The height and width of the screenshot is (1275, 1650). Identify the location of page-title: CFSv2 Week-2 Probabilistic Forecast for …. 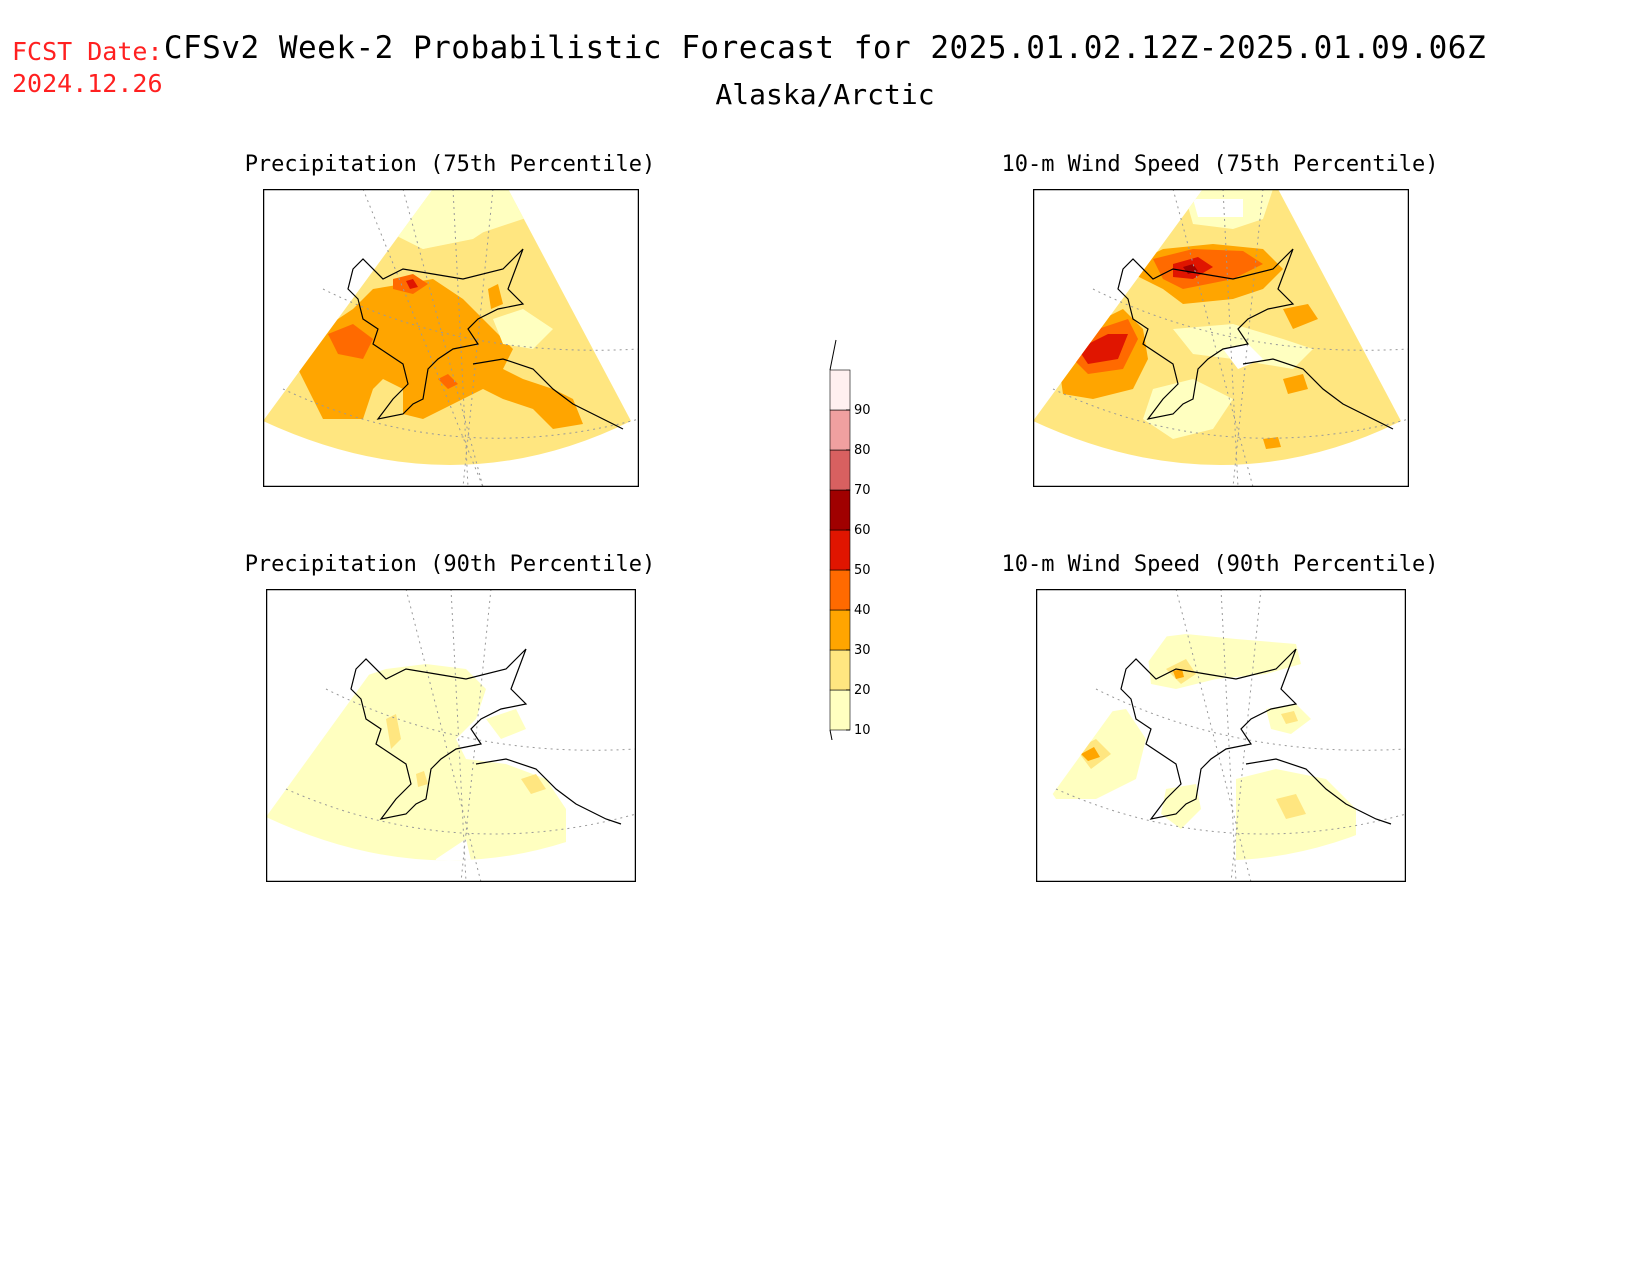
(825, 48).